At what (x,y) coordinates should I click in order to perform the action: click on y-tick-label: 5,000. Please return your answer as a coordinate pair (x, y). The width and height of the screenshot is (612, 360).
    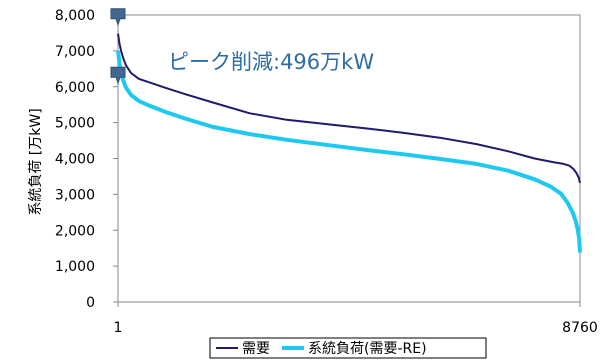
    Looking at the image, I should click on (75, 124).